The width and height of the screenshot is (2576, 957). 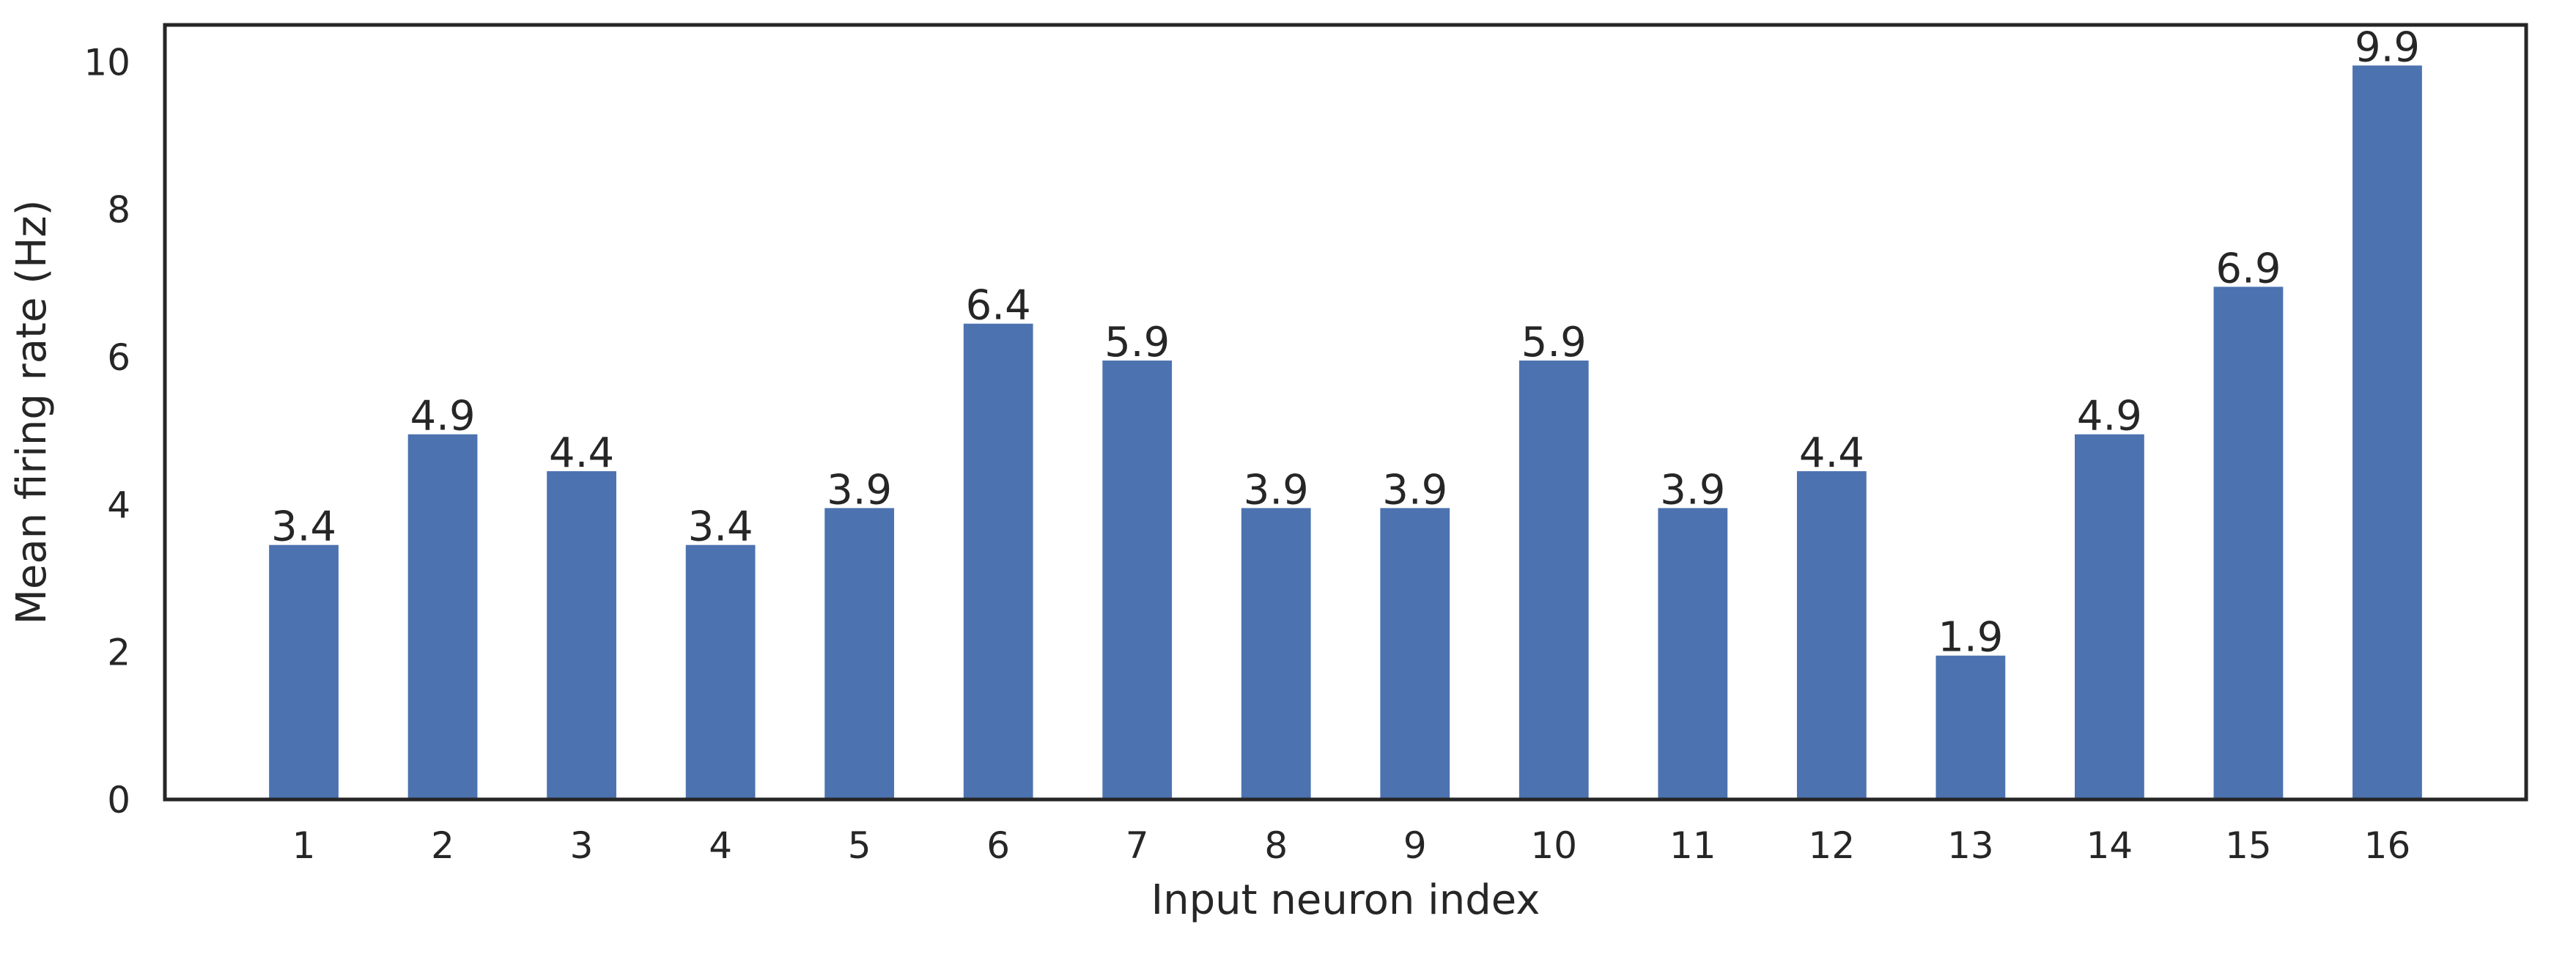 I want to click on x-tick-label: 8, so click(x=1276, y=846).